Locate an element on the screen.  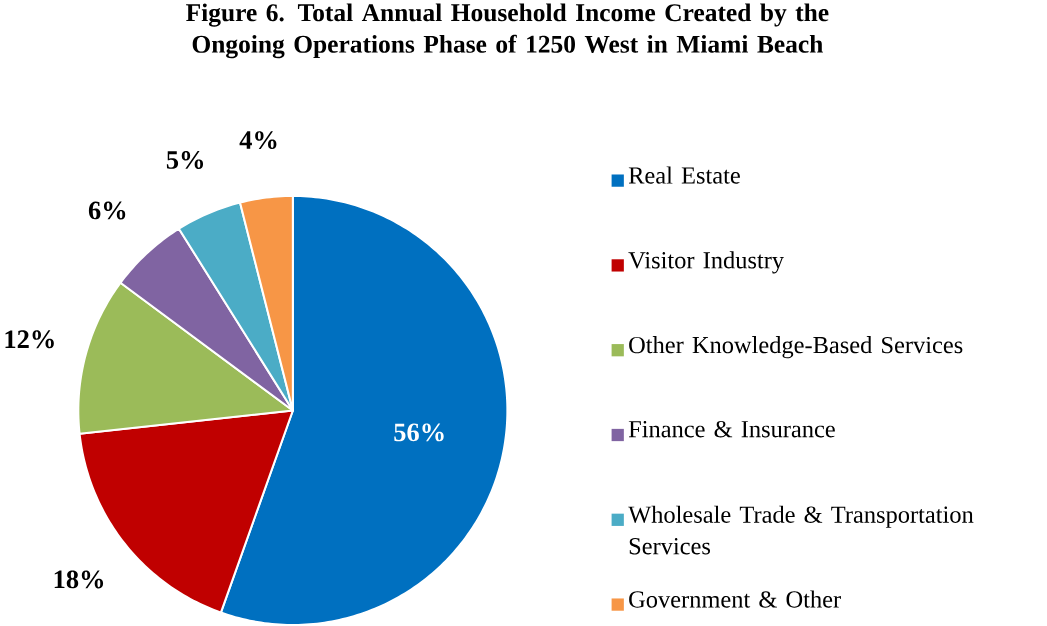
data-label: 5% is located at coordinates (185, 159).